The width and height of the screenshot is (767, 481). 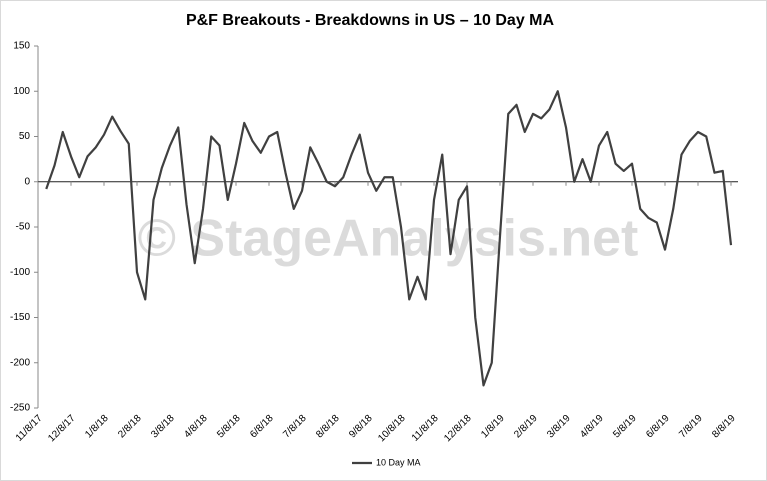 What do you see at coordinates (21, 91) in the screenshot?
I see `y-tick-label: 100` at bounding box center [21, 91].